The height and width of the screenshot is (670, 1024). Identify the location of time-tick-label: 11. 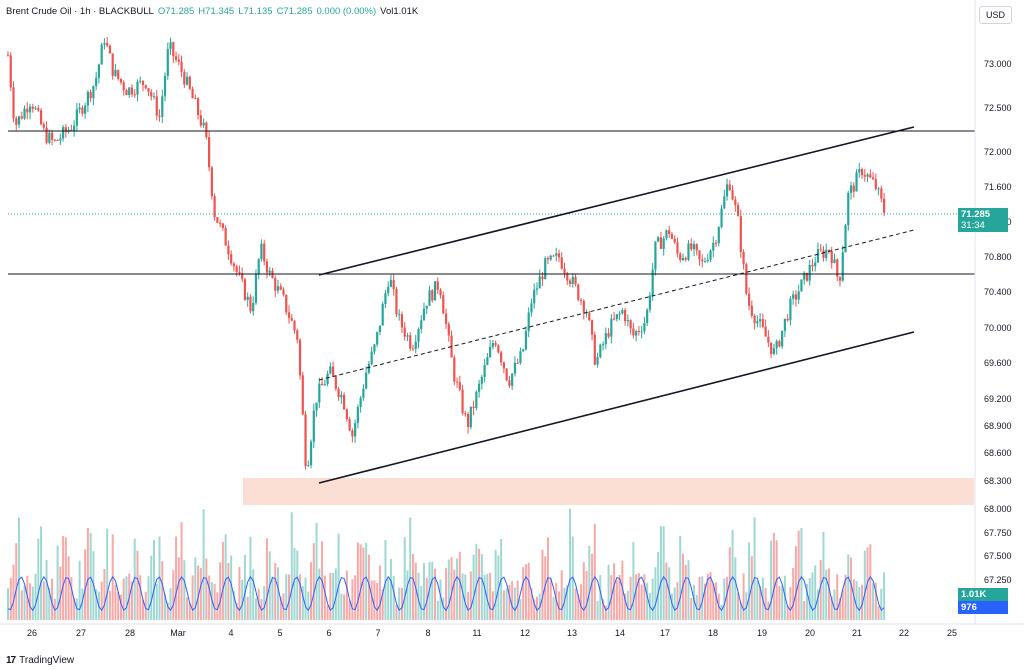
(476, 633).